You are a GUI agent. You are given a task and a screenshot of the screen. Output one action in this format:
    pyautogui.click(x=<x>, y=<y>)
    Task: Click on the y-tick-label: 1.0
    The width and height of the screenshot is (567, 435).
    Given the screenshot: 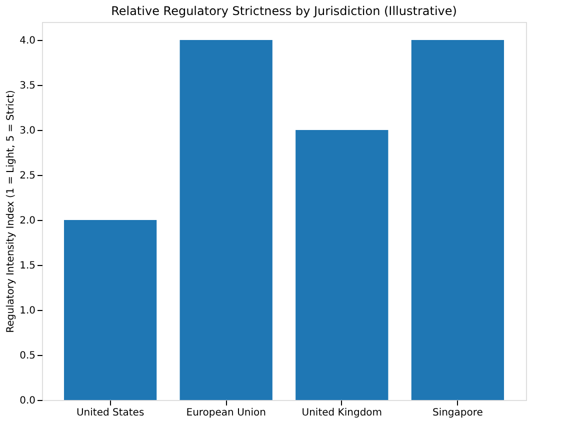 What is the action you would take?
    pyautogui.click(x=28, y=311)
    